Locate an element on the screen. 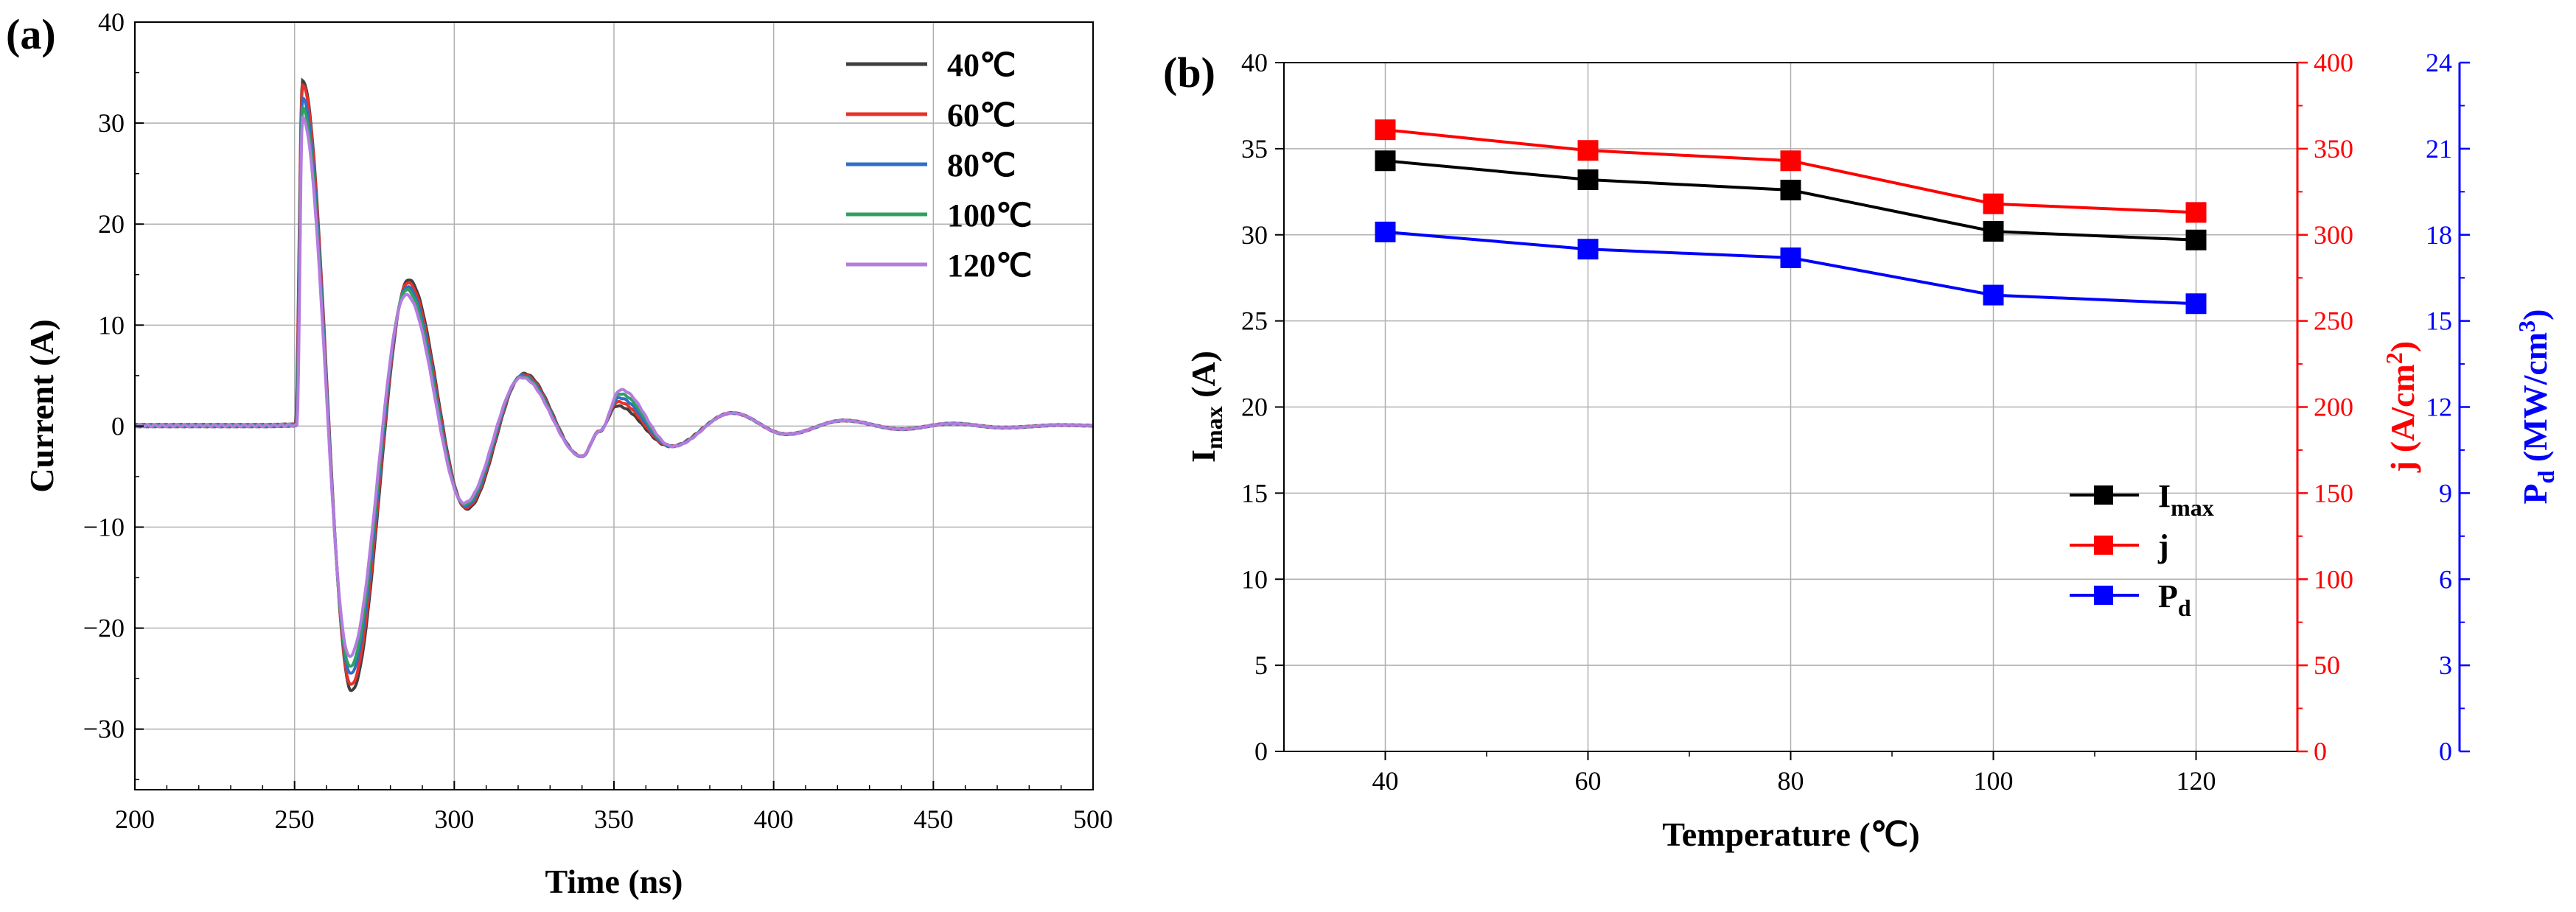  tick-label-y-left: 0 is located at coordinates (1261, 751).